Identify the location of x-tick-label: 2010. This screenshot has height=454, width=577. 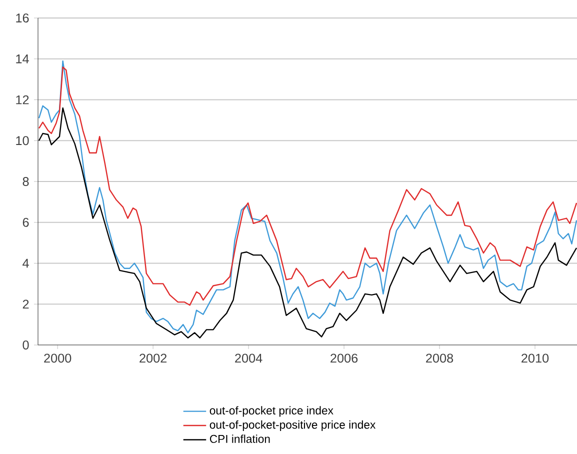
(535, 358).